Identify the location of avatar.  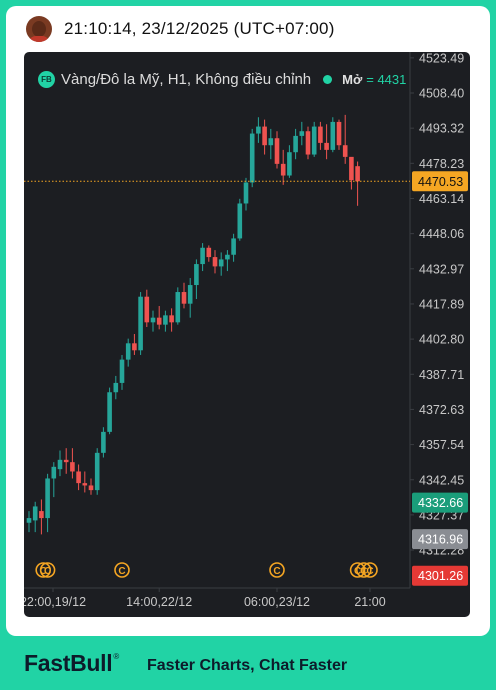
(39, 29).